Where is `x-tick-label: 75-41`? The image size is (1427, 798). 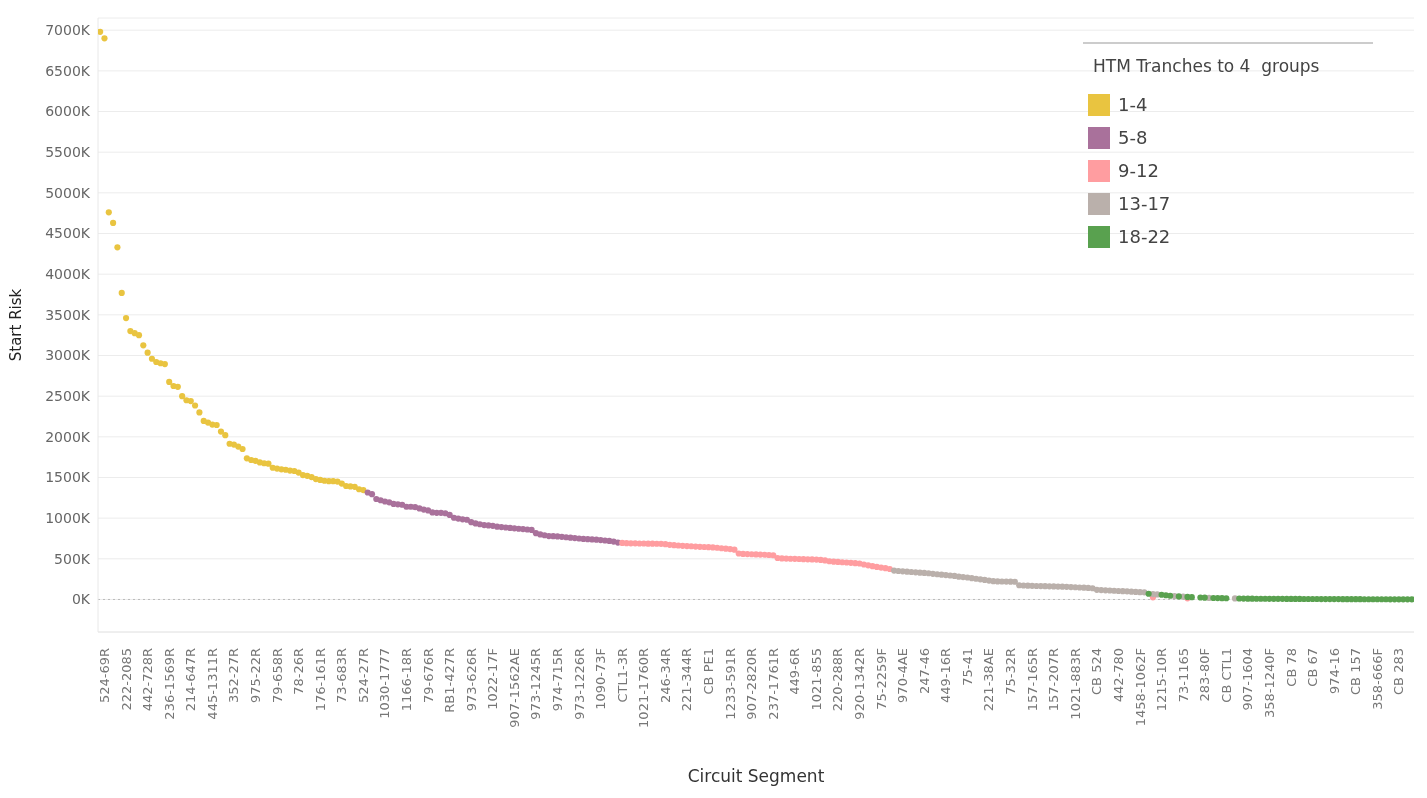
x-tick-label: 75-41 is located at coordinates (967, 667).